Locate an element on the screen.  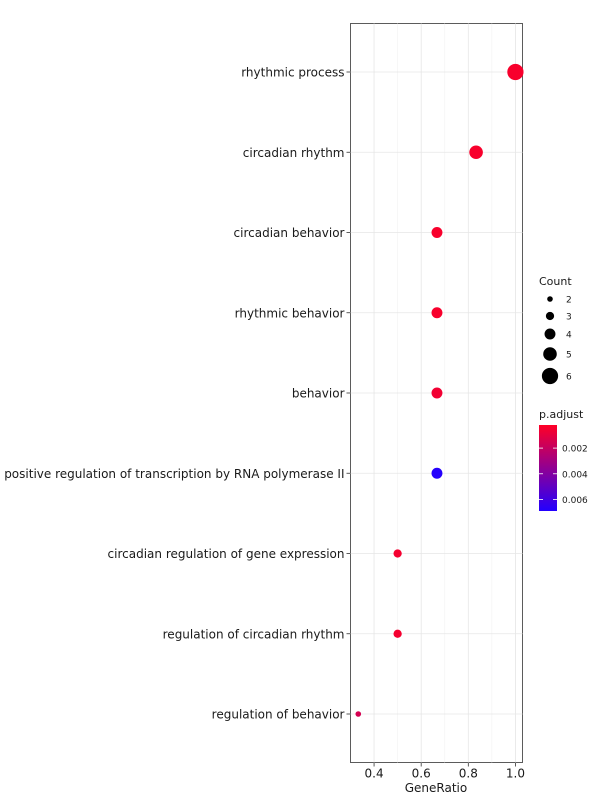
x-tick-label: 0.6 is located at coordinates (421, 774).